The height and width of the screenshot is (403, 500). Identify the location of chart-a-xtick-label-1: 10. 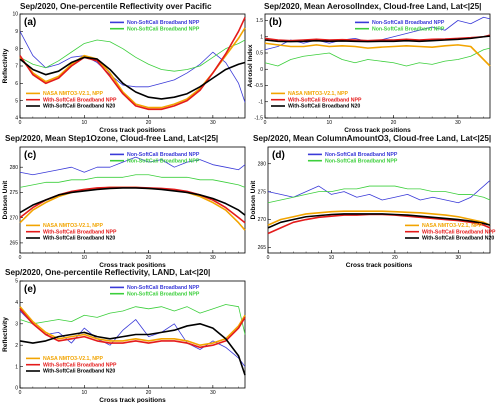
(85, 123).